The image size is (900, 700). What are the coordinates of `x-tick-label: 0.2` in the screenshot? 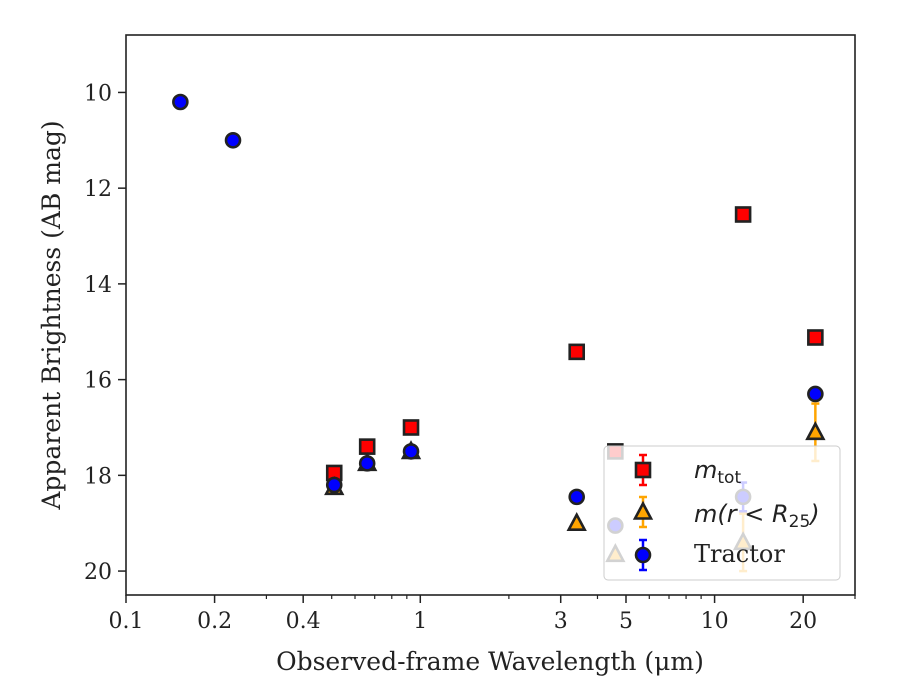 It's located at (214, 621).